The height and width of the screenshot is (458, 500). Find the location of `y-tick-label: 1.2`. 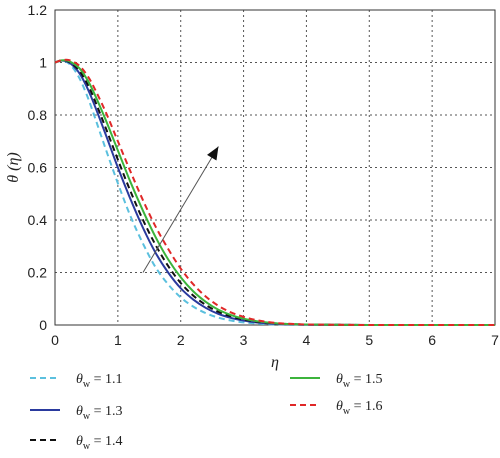

y-tick-label: 1.2 is located at coordinates (38, 10).